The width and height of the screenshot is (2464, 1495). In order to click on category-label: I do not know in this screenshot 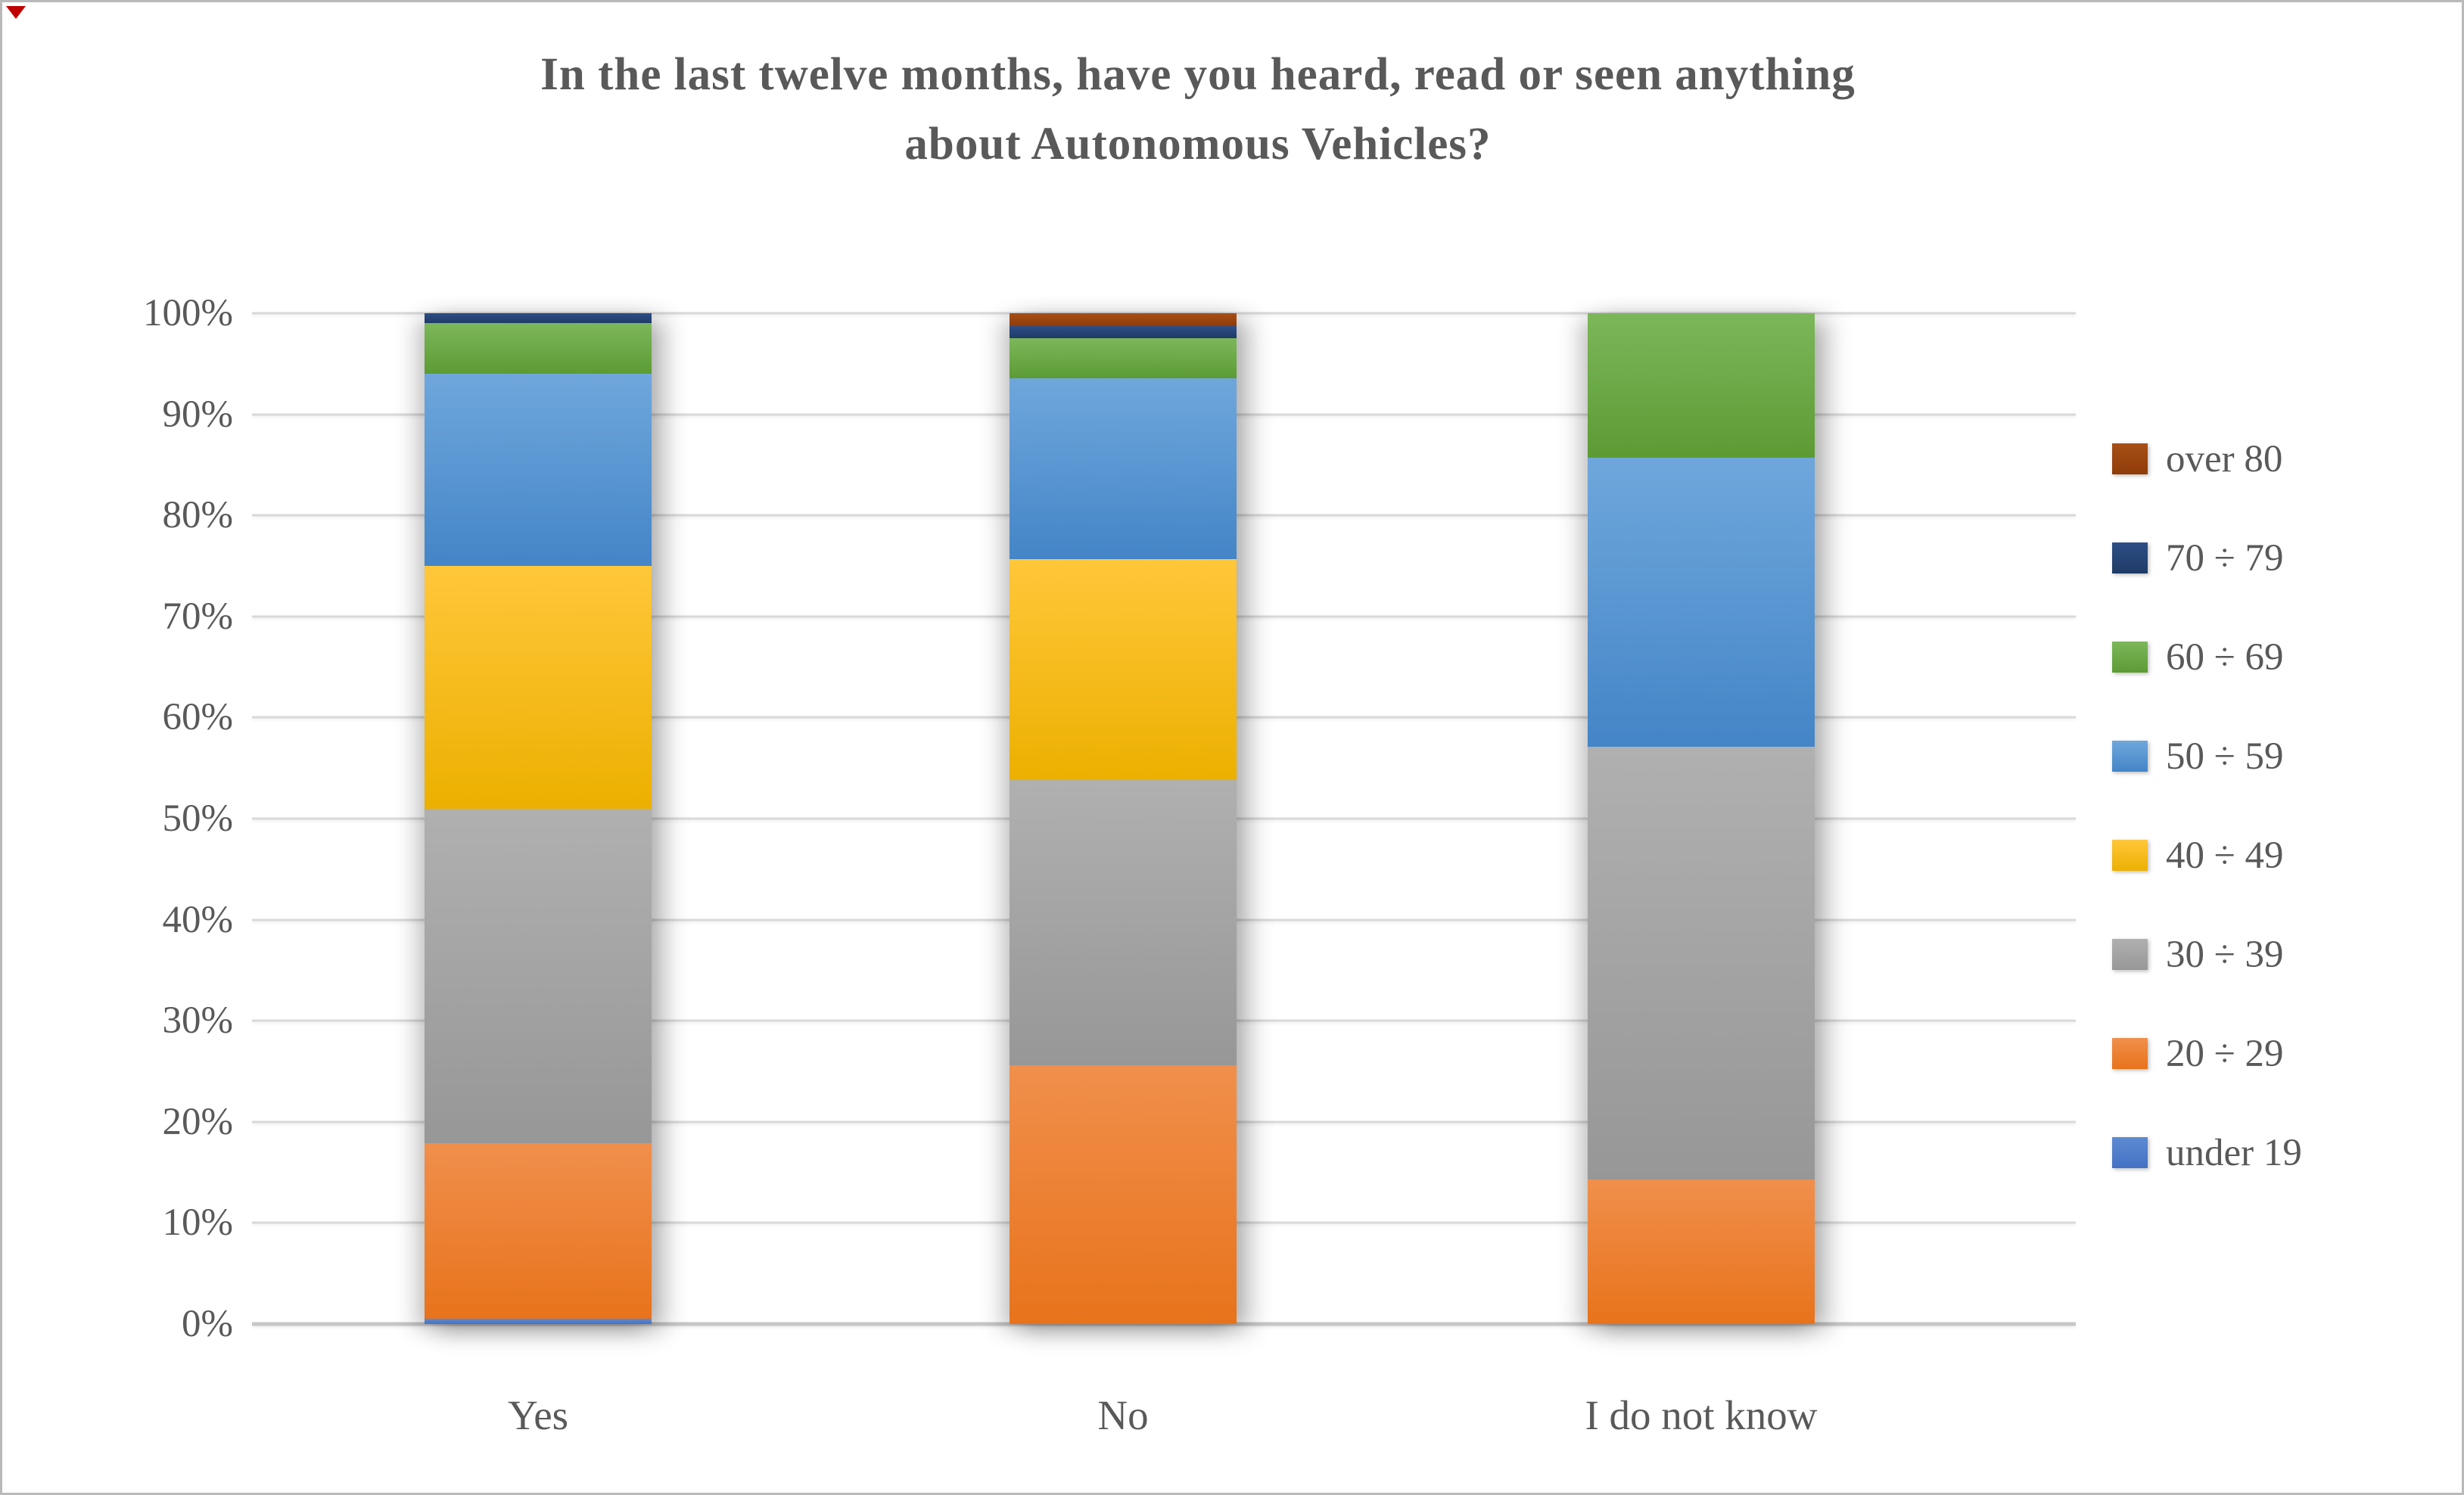, I will do `click(1701, 1415)`.